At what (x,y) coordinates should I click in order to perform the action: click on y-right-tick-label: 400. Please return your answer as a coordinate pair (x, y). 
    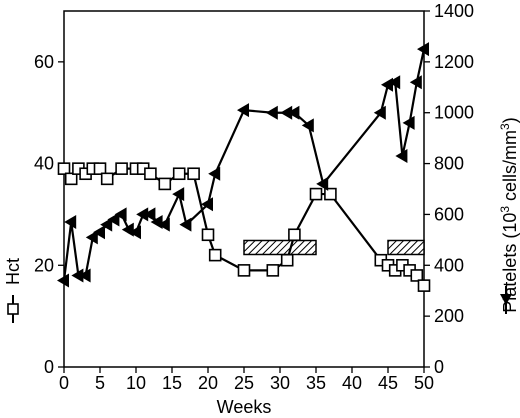
    Looking at the image, I should click on (449, 265).